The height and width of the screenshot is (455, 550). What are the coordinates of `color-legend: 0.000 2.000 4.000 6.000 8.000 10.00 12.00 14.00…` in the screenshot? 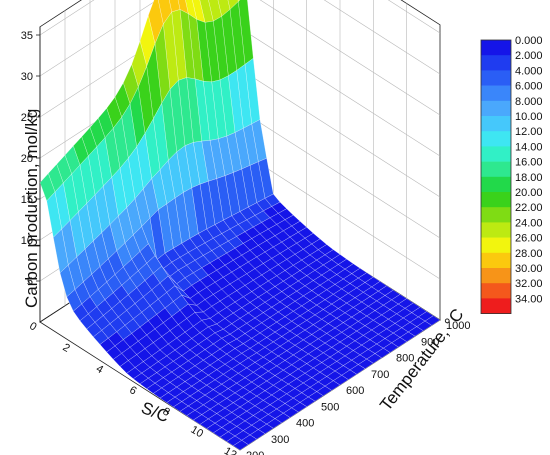 It's located at (511, 175).